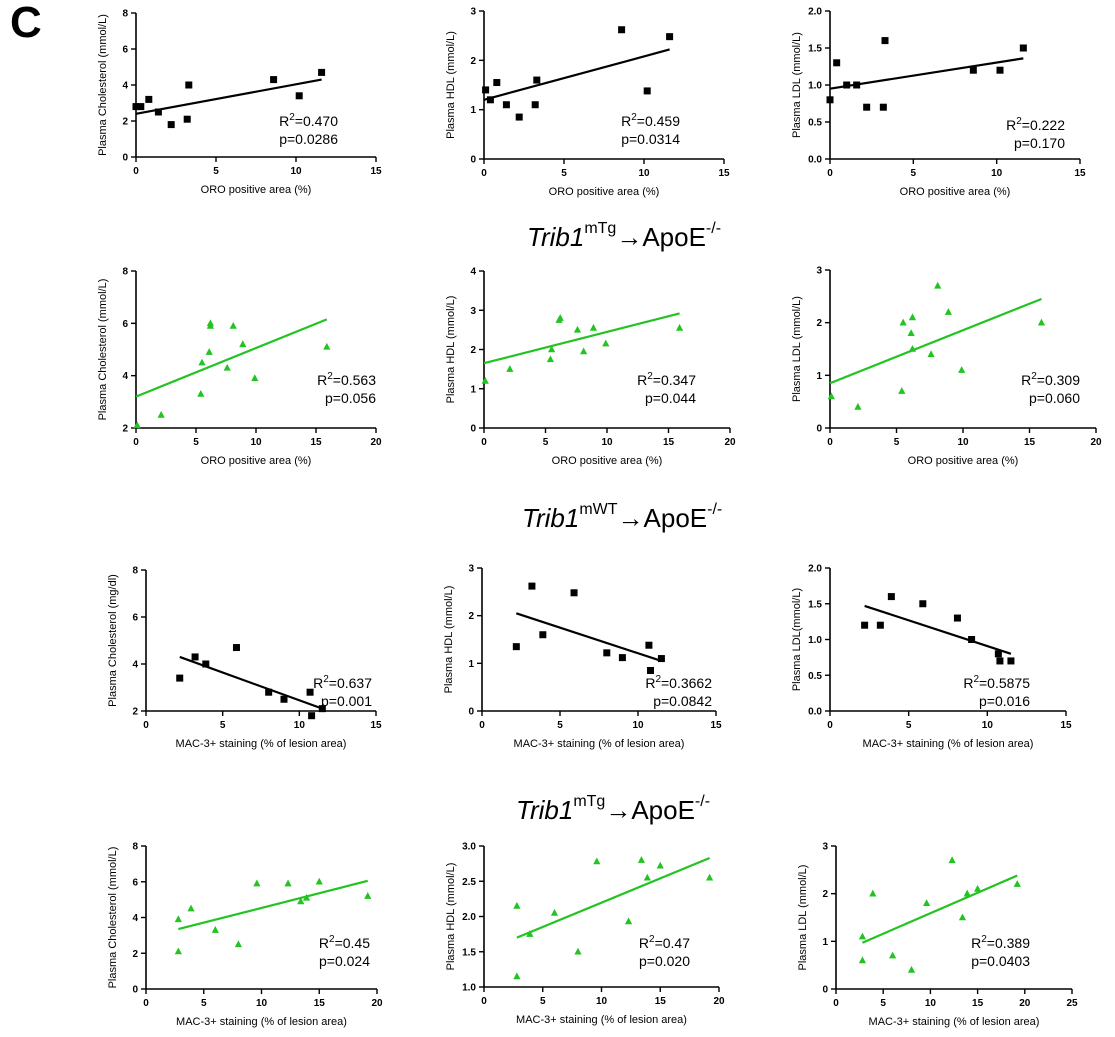 The image size is (1115, 1037). Describe the element at coordinates (308, 139) in the screenshot. I see `p-value-label: p=0.0286` at that location.